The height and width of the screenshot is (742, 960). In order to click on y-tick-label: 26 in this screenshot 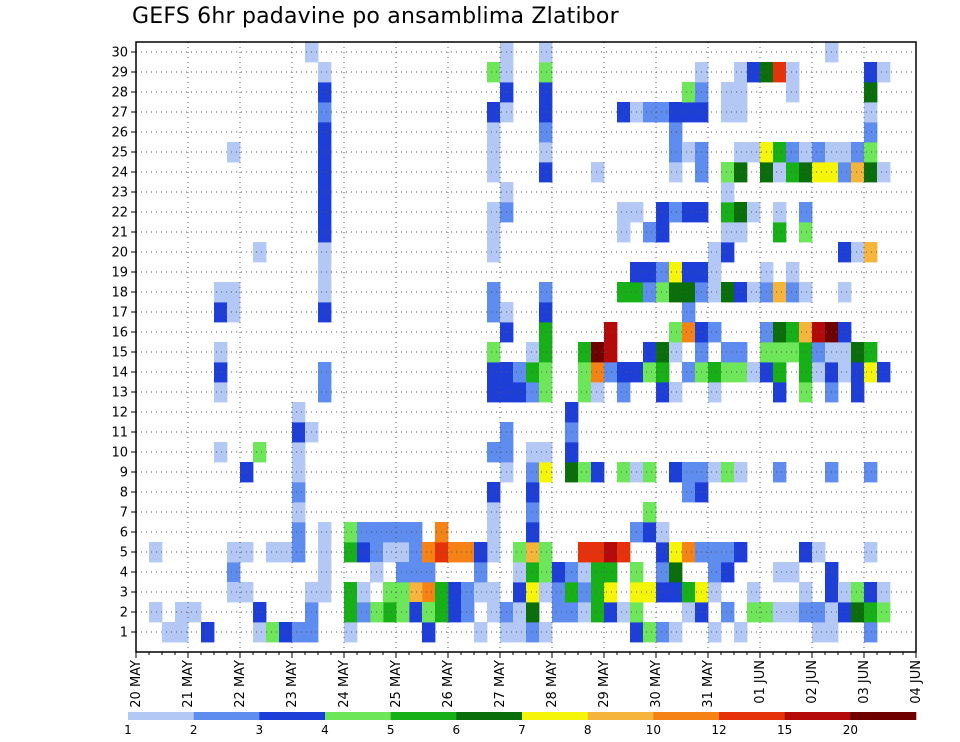, I will do `click(119, 133)`.